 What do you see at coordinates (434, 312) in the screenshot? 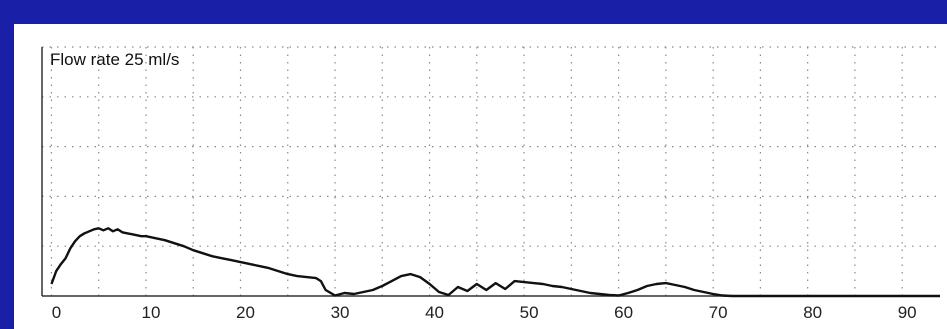
I see `x-tick-label: 40` at bounding box center [434, 312].